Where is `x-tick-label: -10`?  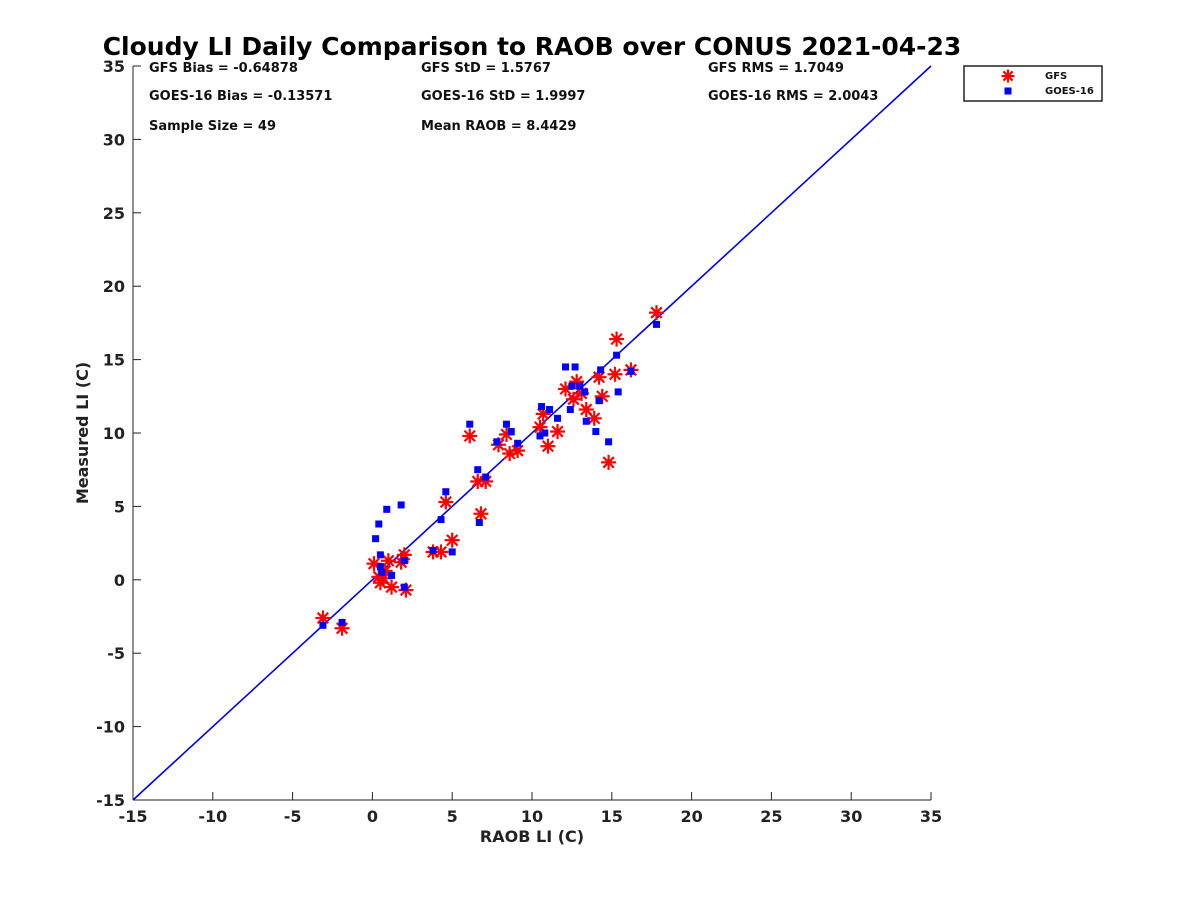 x-tick-label: -10 is located at coordinates (212, 816).